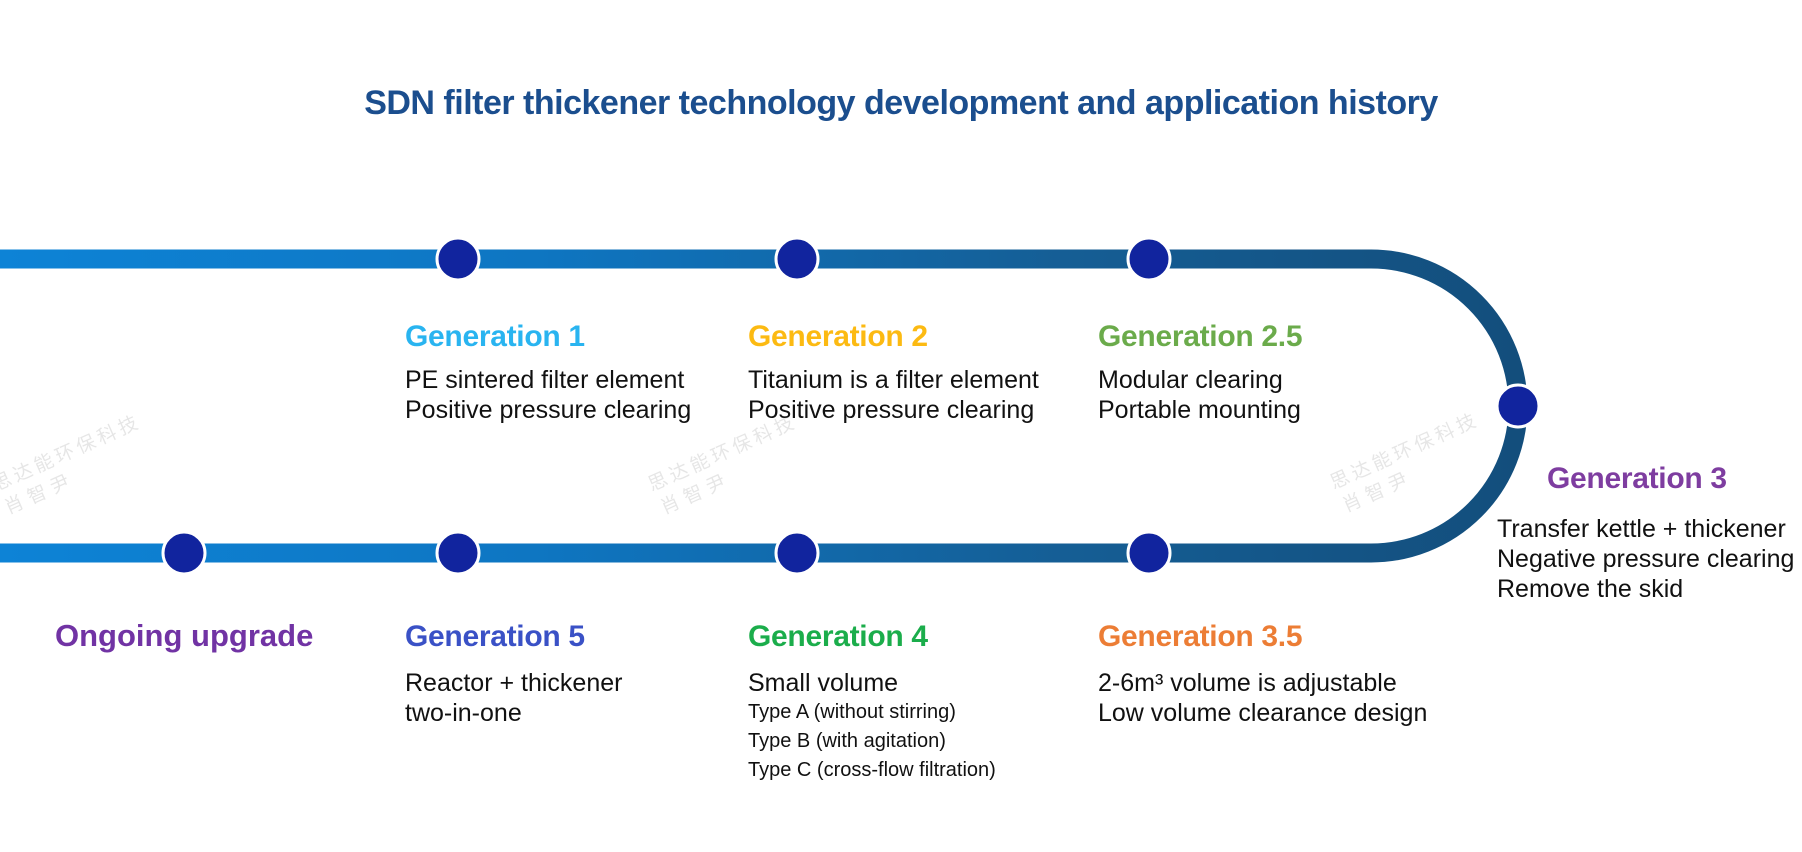 The height and width of the screenshot is (852, 1802). I want to click on milestone-detail: Small volume, so click(823, 683).